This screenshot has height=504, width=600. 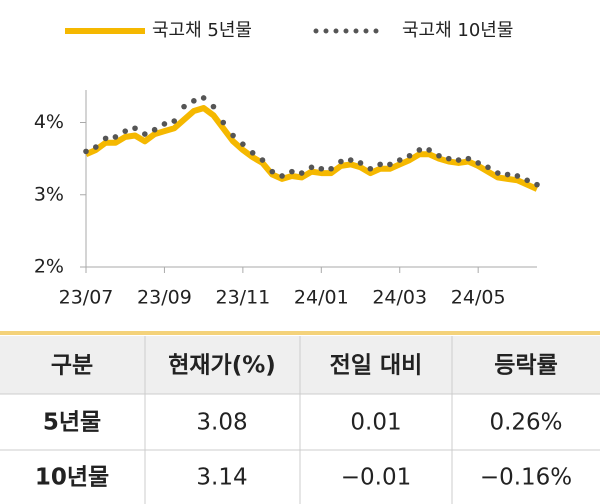 What do you see at coordinates (86, 298) in the screenshot?
I see `x-tick-label: 23/07` at bounding box center [86, 298].